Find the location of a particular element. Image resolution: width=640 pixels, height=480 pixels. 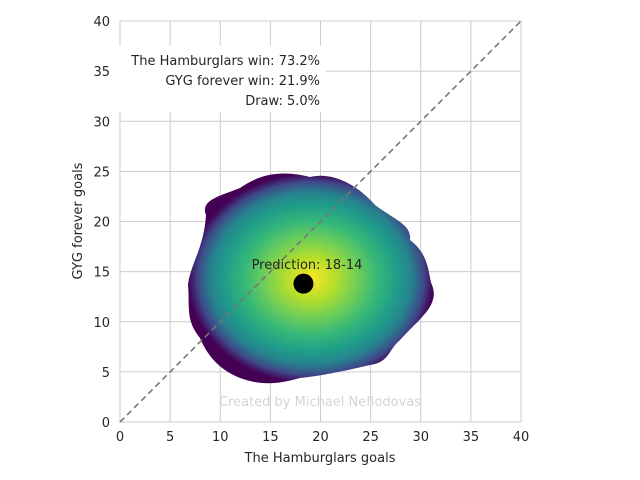

x-tick-label: 20 is located at coordinates (320, 437).